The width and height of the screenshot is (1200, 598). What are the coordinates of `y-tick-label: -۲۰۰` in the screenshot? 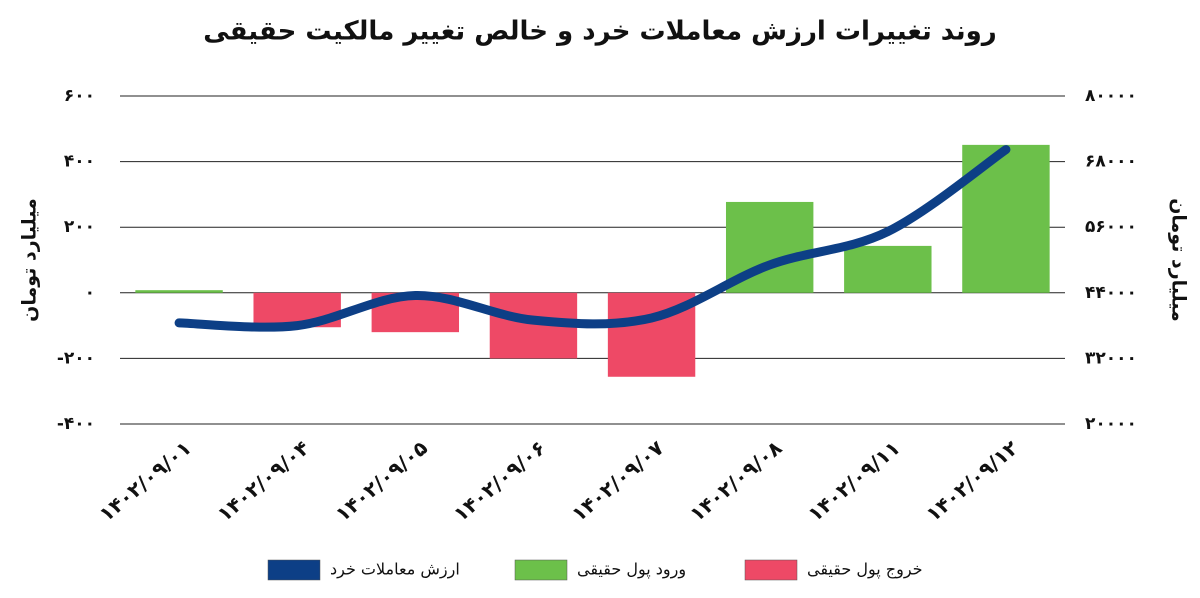 It's located at (76, 358).